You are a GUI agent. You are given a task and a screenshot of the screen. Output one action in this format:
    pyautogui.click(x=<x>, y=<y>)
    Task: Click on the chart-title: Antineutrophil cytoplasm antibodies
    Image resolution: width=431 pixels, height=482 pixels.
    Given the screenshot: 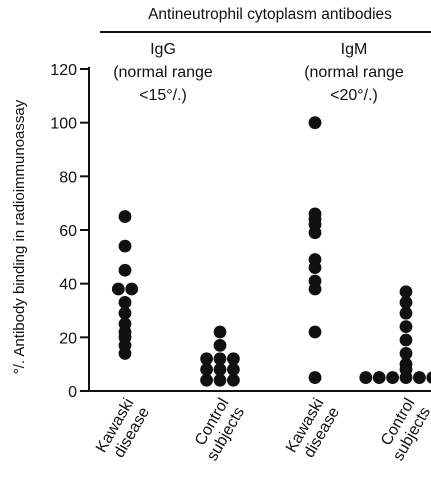 What is the action you would take?
    pyautogui.click(x=270, y=14)
    